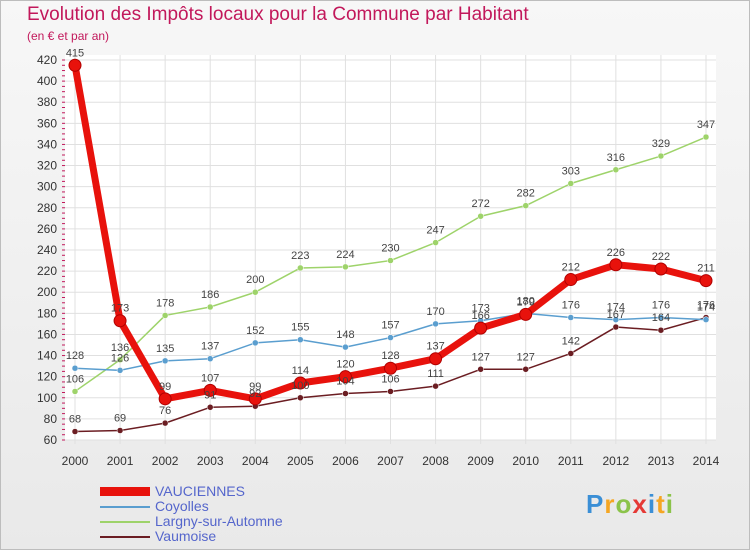  I want to click on data-label: 180, so click(526, 301).